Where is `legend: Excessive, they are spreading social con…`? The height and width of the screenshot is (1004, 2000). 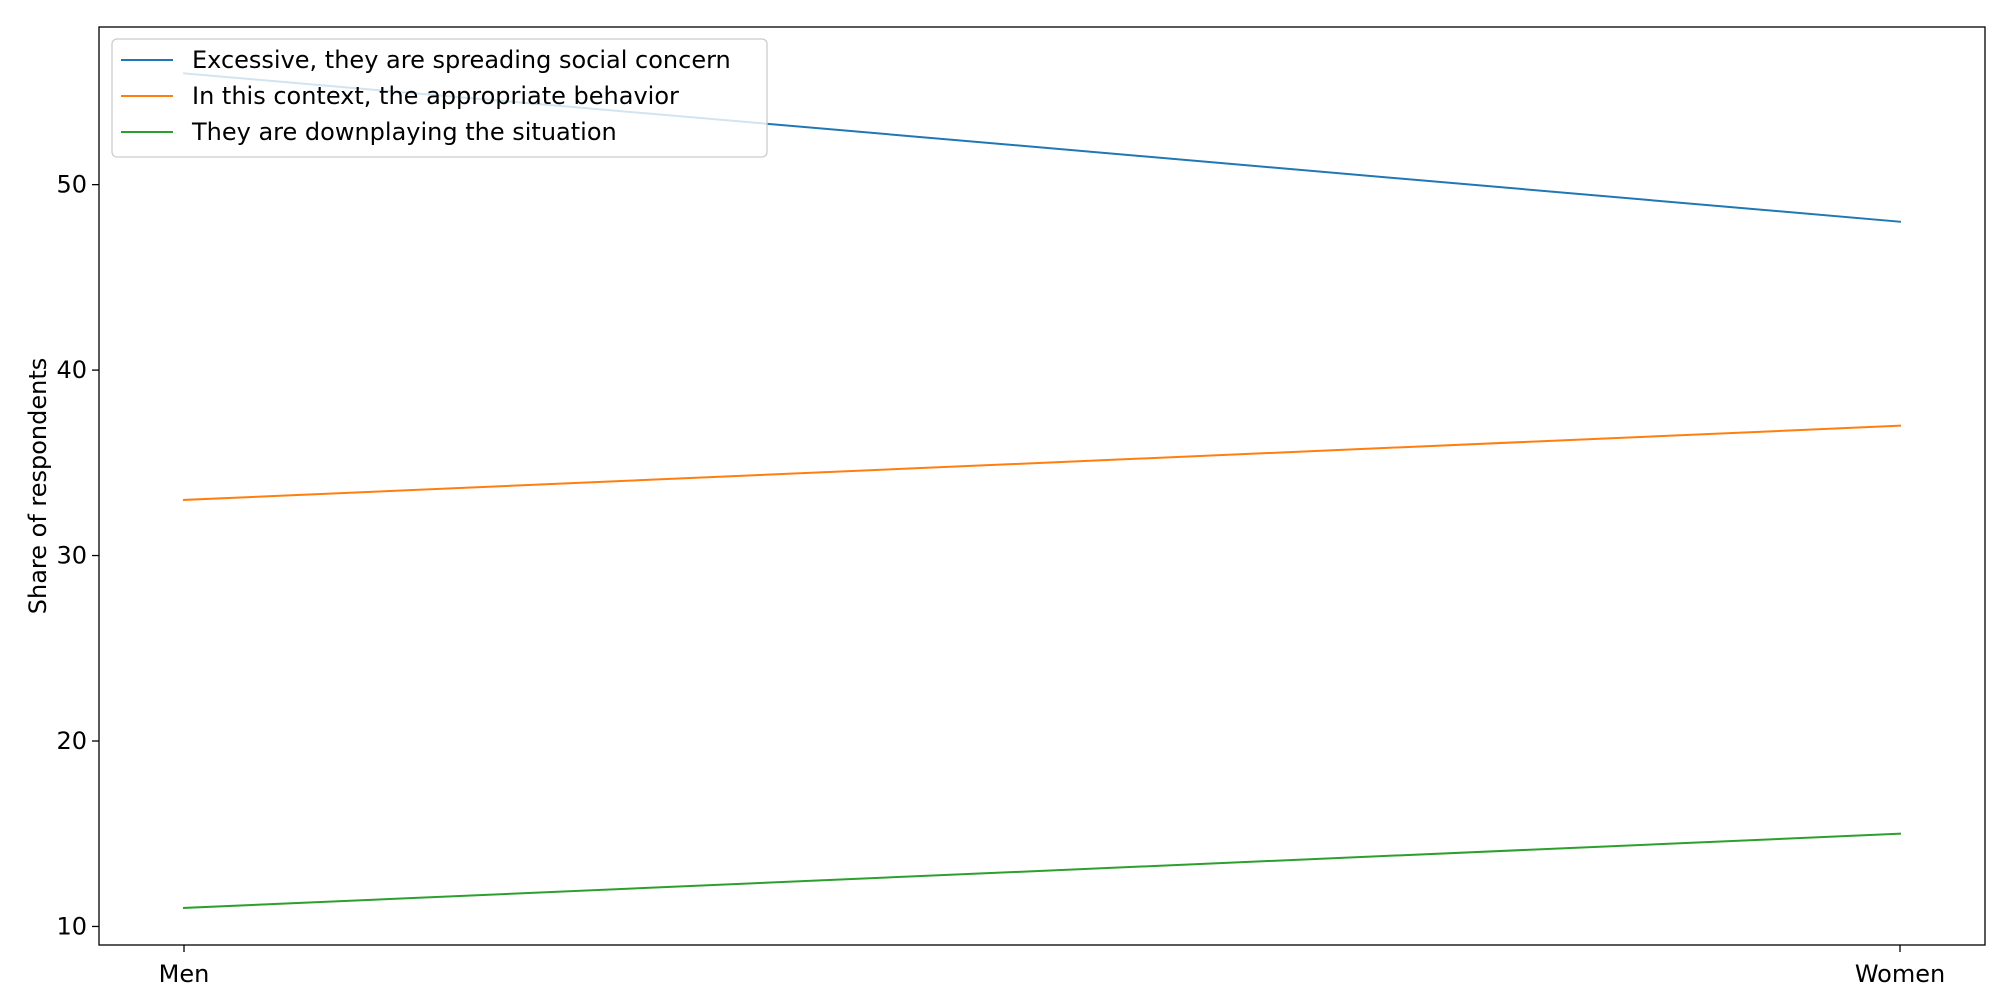 legend: Excessive, they are spreading social con… is located at coordinates (439, 98).